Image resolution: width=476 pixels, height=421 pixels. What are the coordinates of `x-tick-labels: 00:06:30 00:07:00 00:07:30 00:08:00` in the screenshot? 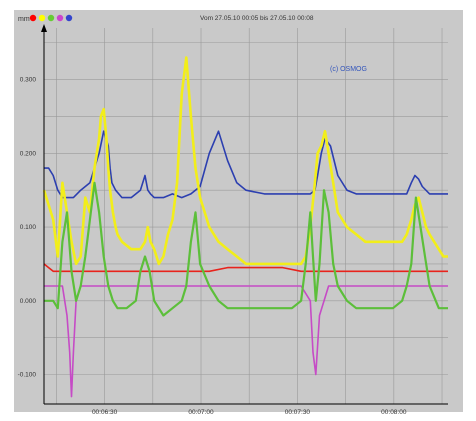 It's located at (249, 412).